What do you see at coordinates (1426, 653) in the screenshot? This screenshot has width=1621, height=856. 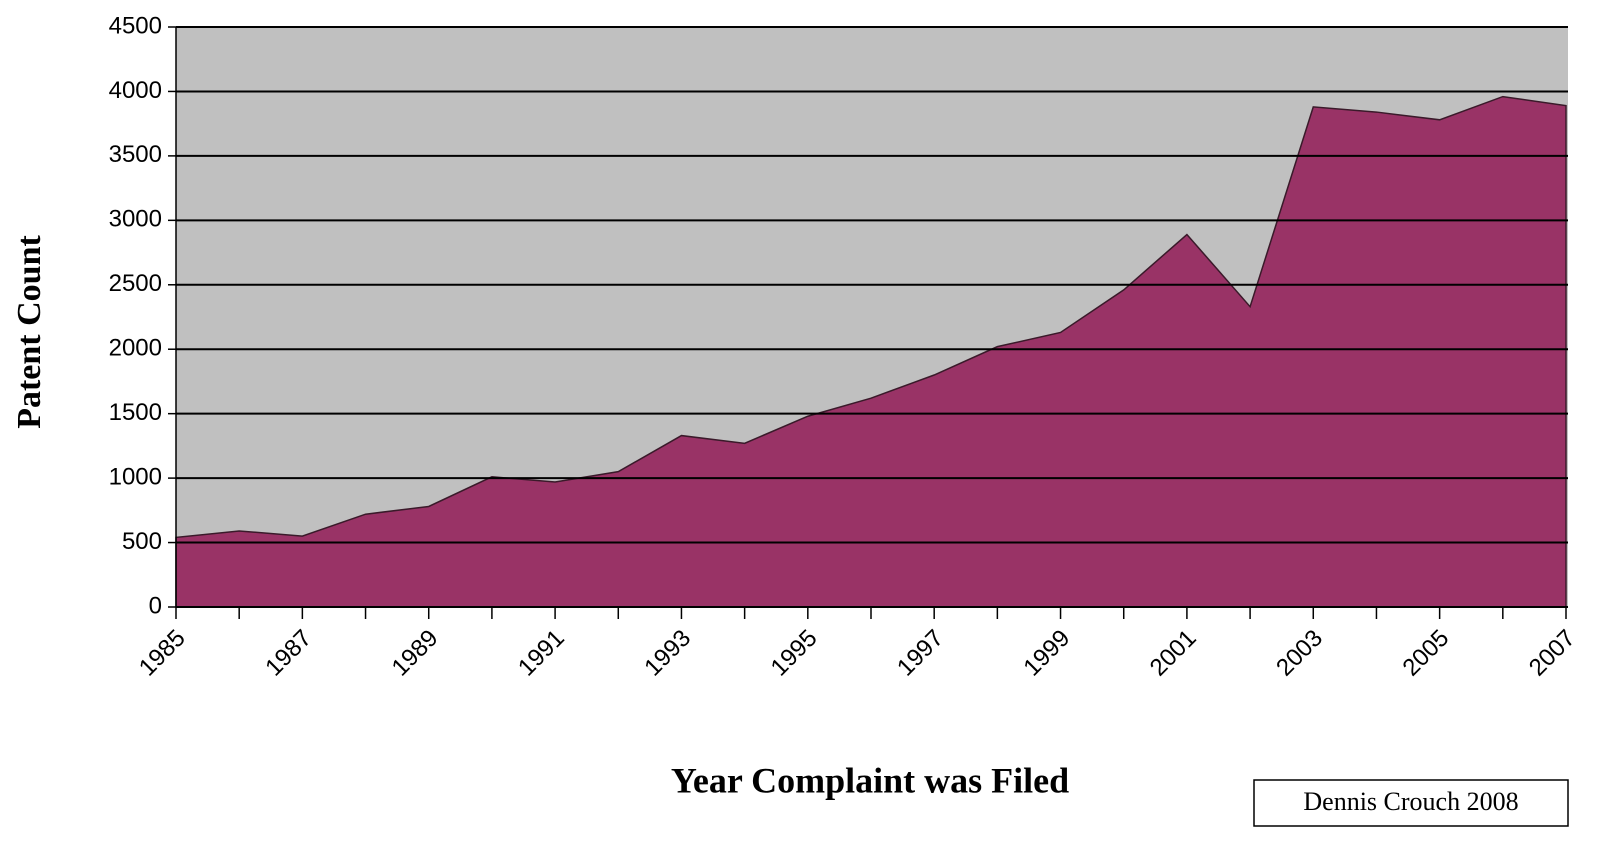 I see `x-tick-label: 2005` at bounding box center [1426, 653].